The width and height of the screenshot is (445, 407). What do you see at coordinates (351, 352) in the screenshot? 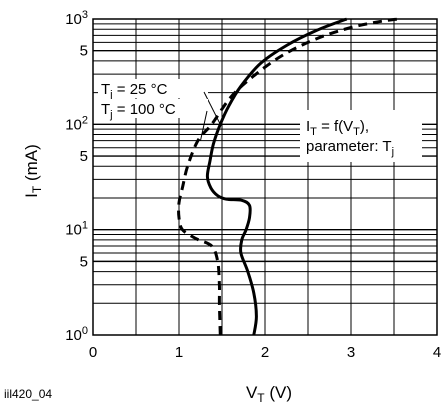
I see `x-tick-label: 3` at bounding box center [351, 352].